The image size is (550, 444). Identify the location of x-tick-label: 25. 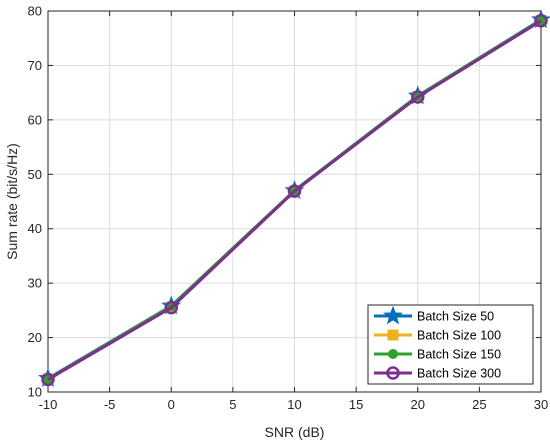
(479, 404).